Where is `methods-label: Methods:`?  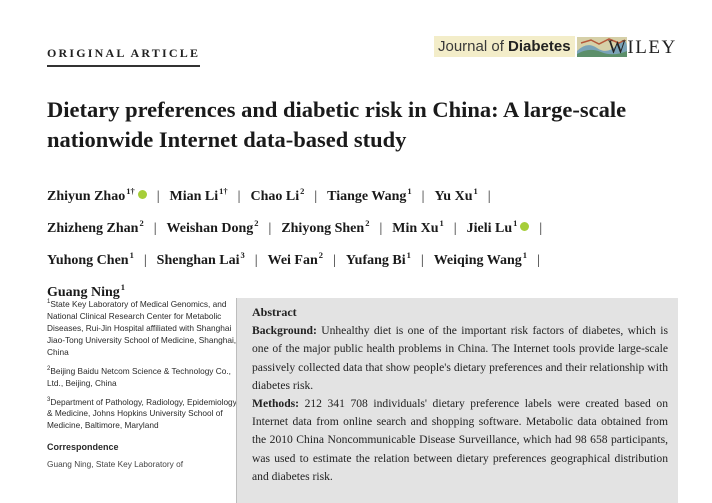 methods-label: Methods: is located at coordinates (276, 404).